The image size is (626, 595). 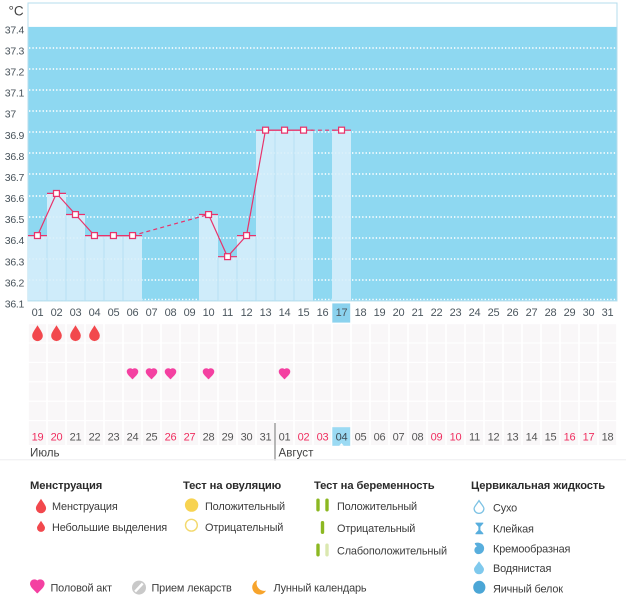 I want to click on svg-text: 36.6, so click(x=15, y=199).